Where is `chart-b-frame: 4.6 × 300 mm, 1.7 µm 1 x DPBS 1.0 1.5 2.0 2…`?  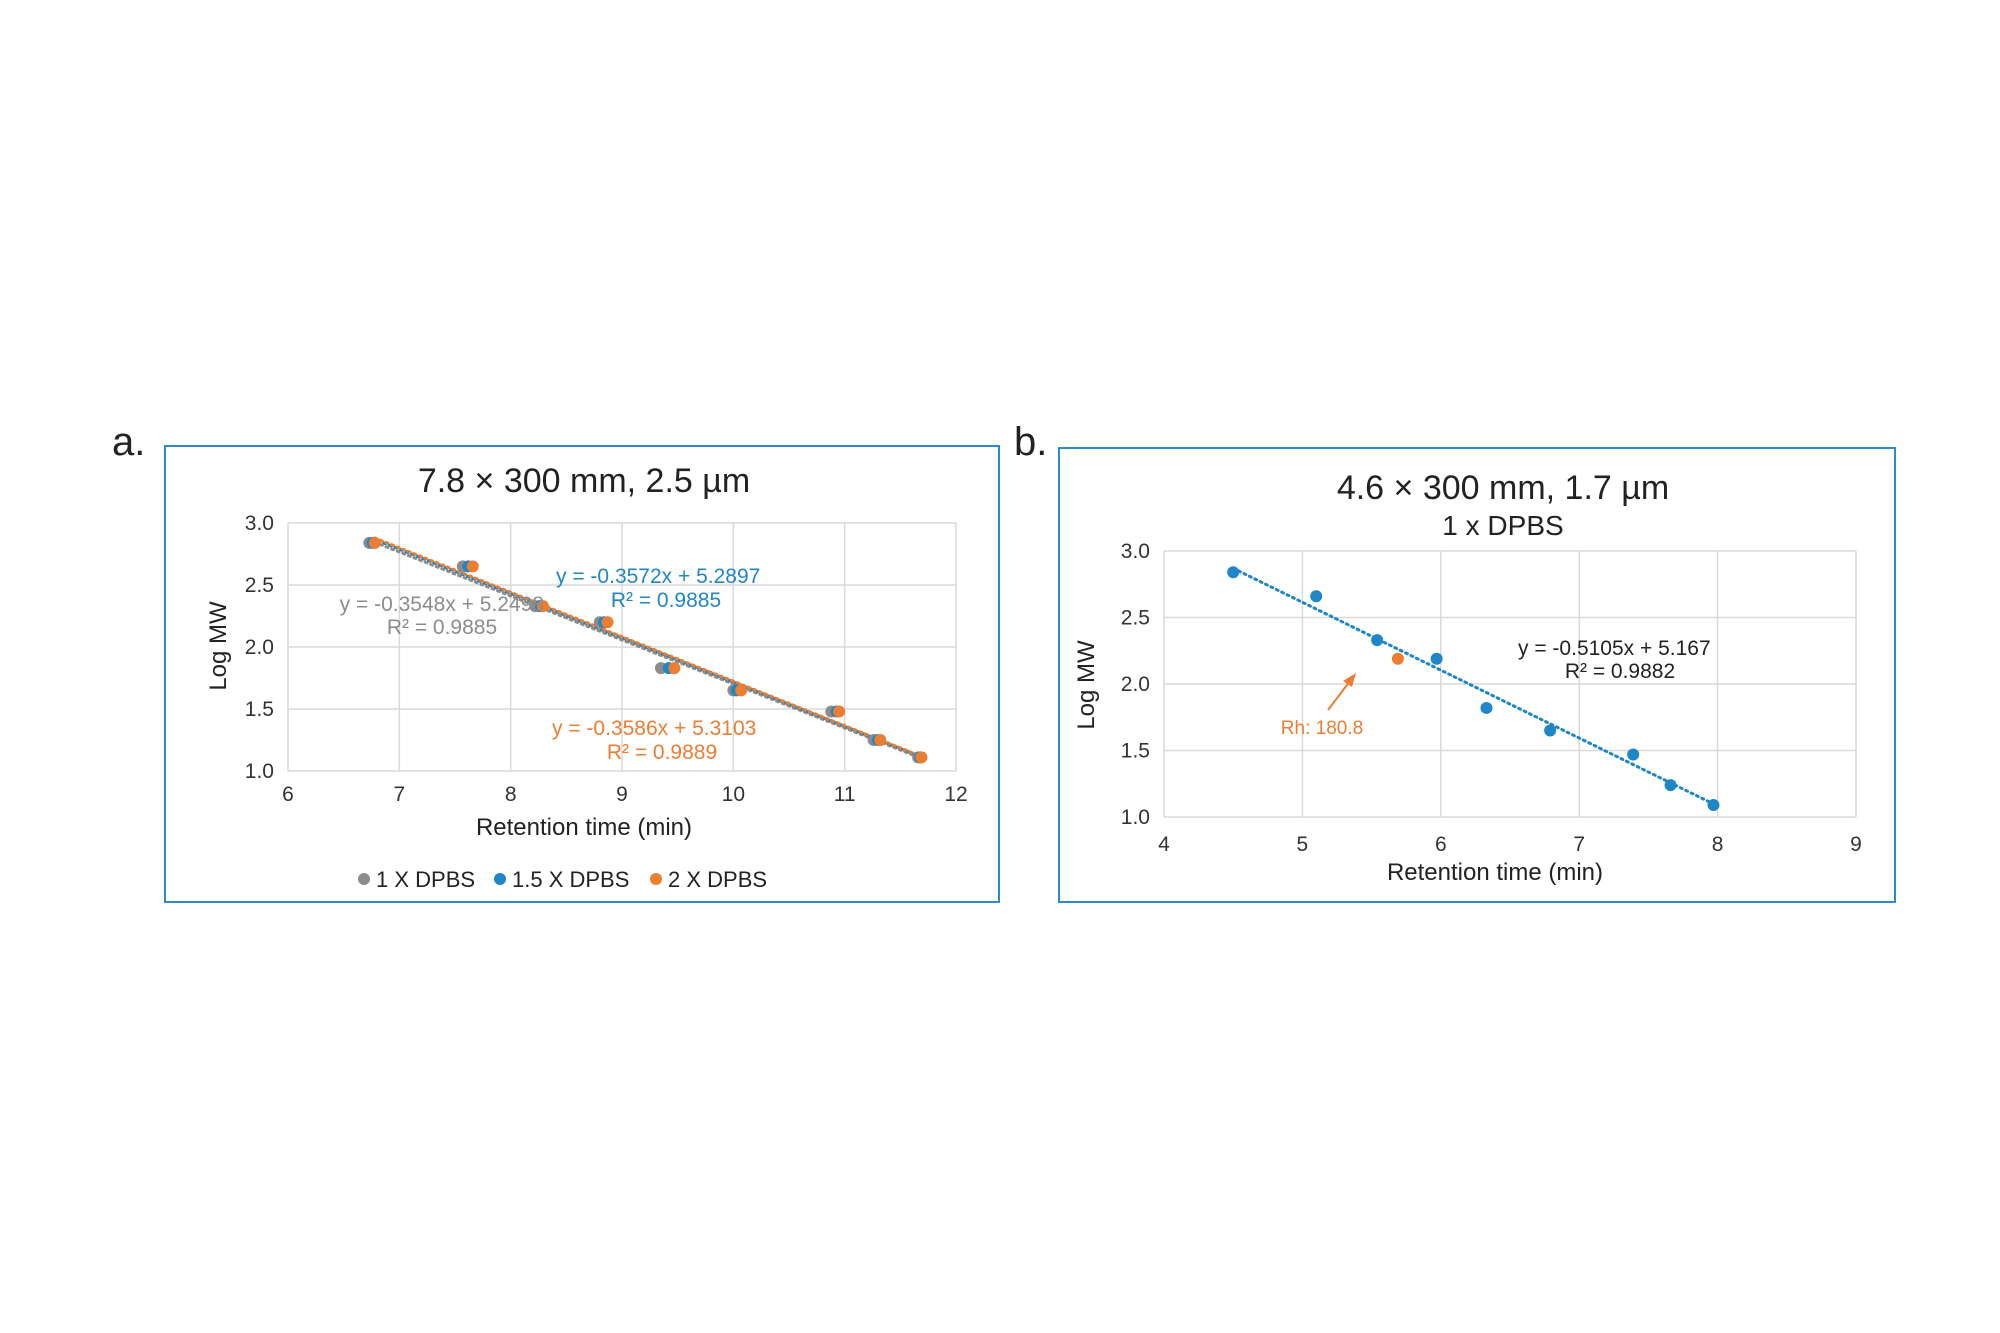 chart-b-frame: 4.6 × 300 mm, 1.7 µm 1 x DPBS 1.0 1.5 2.0 2… is located at coordinates (1477, 675).